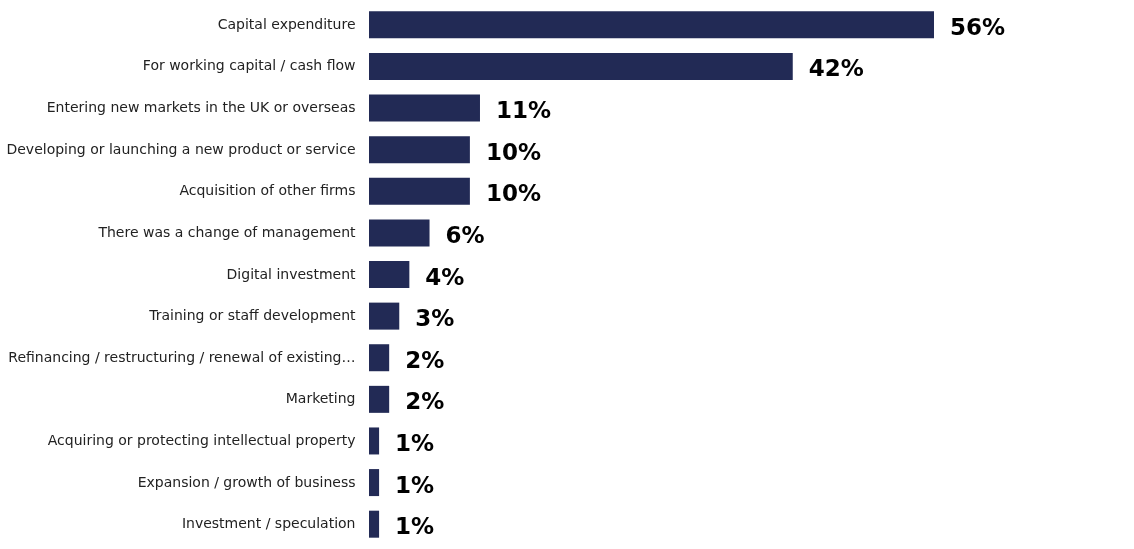  What do you see at coordinates (523, 110) in the screenshot?
I see `data-label: 11%` at bounding box center [523, 110].